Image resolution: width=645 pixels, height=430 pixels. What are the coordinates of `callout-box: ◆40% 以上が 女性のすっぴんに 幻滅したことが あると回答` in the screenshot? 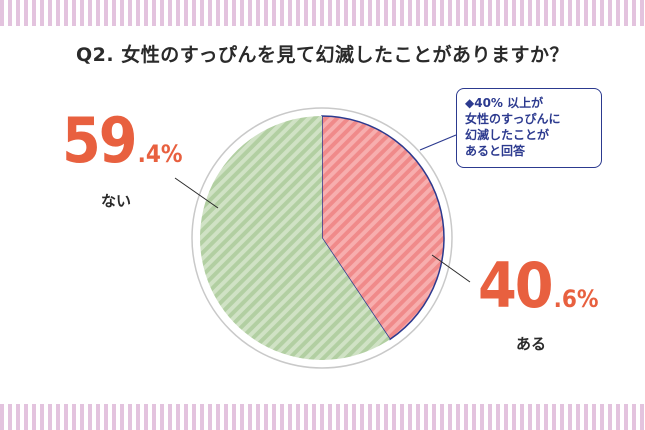 It's located at (529, 128).